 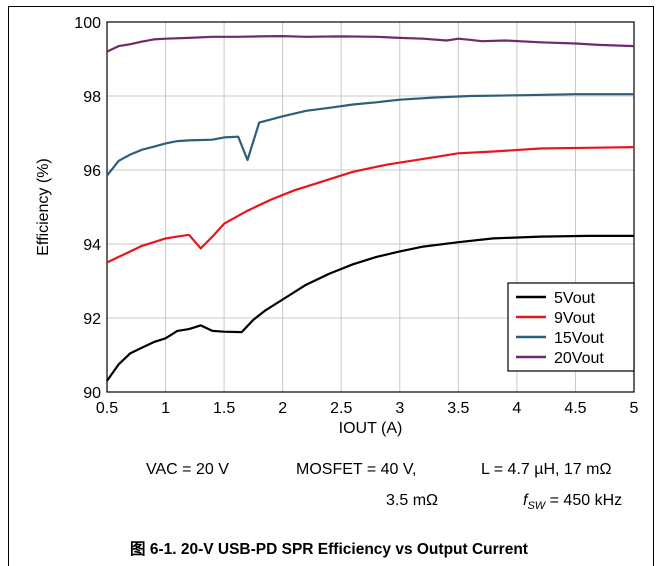 I want to click on series-line-20vout, so click(x=370, y=44).